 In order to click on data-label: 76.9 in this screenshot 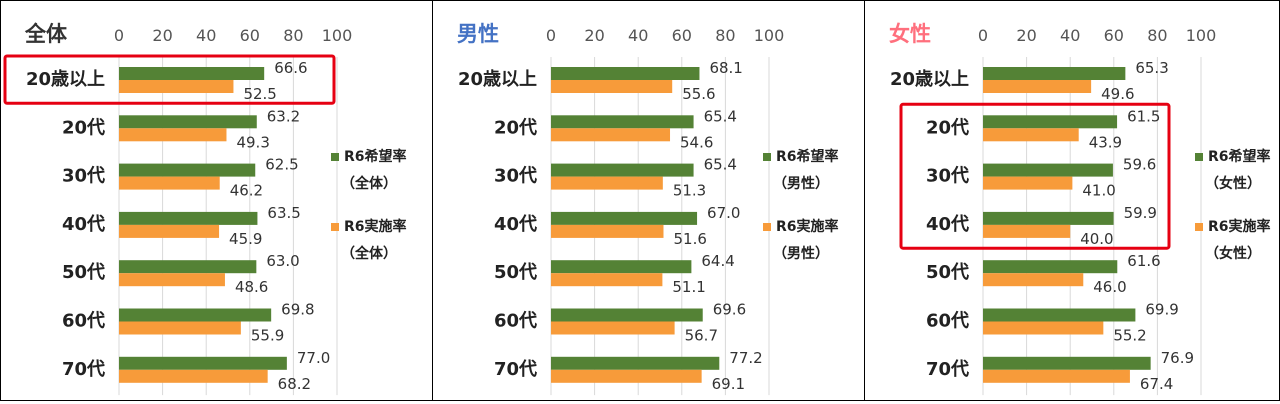, I will do `click(1177, 358)`.